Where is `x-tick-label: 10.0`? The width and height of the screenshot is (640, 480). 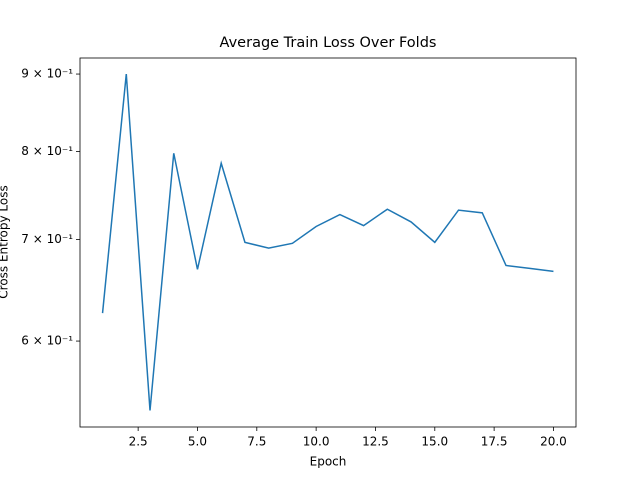 x-tick-label: 10.0 is located at coordinates (316, 442).